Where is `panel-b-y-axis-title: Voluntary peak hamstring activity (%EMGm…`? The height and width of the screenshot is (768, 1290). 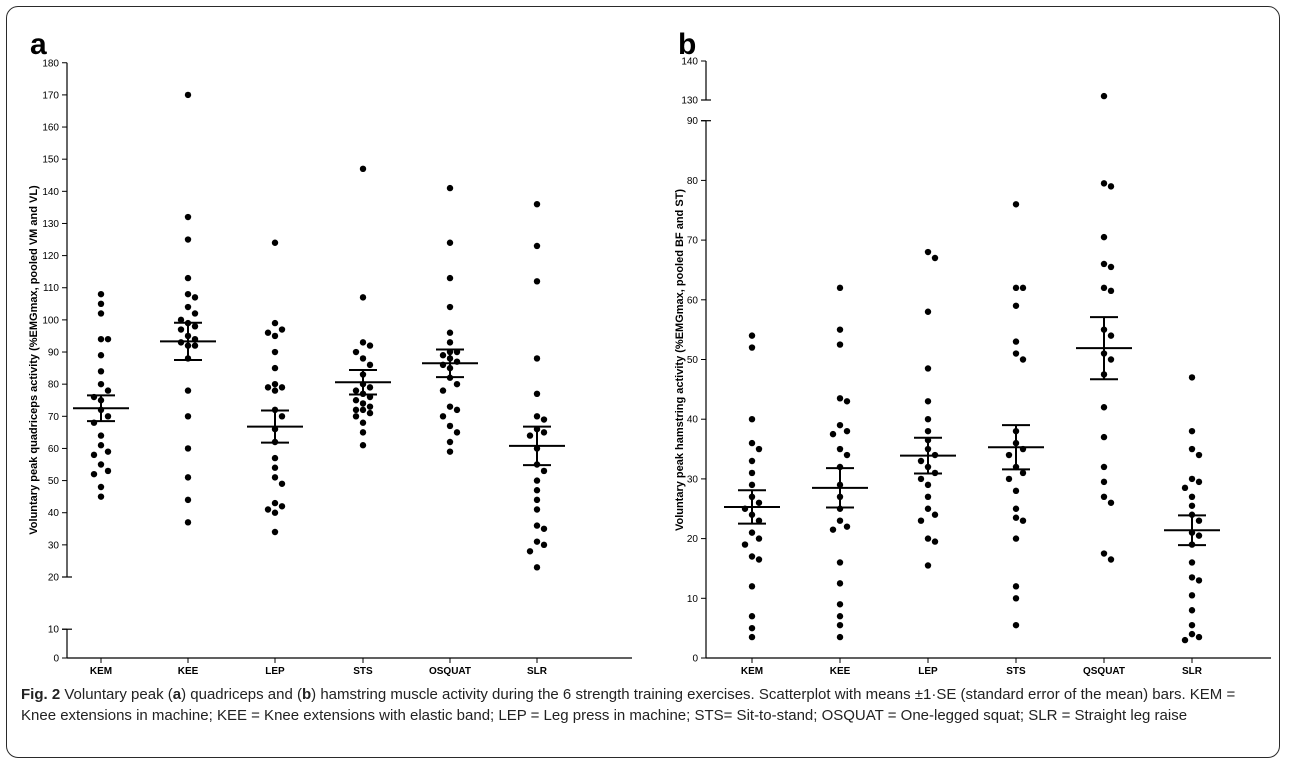 panel-b-y-axis-title: Voluntary peak hamstring activity (%EMGm… is located at coordinates (680, 360).